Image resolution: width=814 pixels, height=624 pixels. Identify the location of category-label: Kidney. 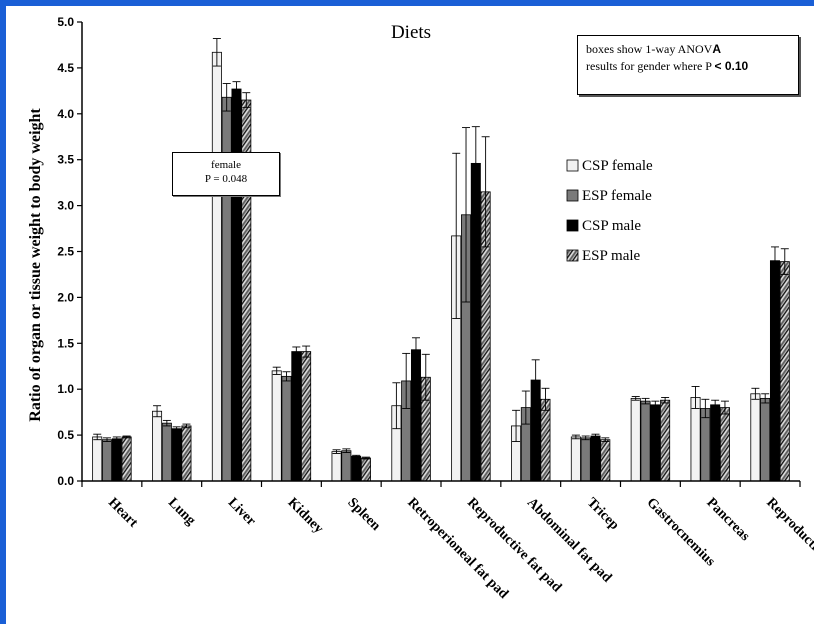
(305, 515).